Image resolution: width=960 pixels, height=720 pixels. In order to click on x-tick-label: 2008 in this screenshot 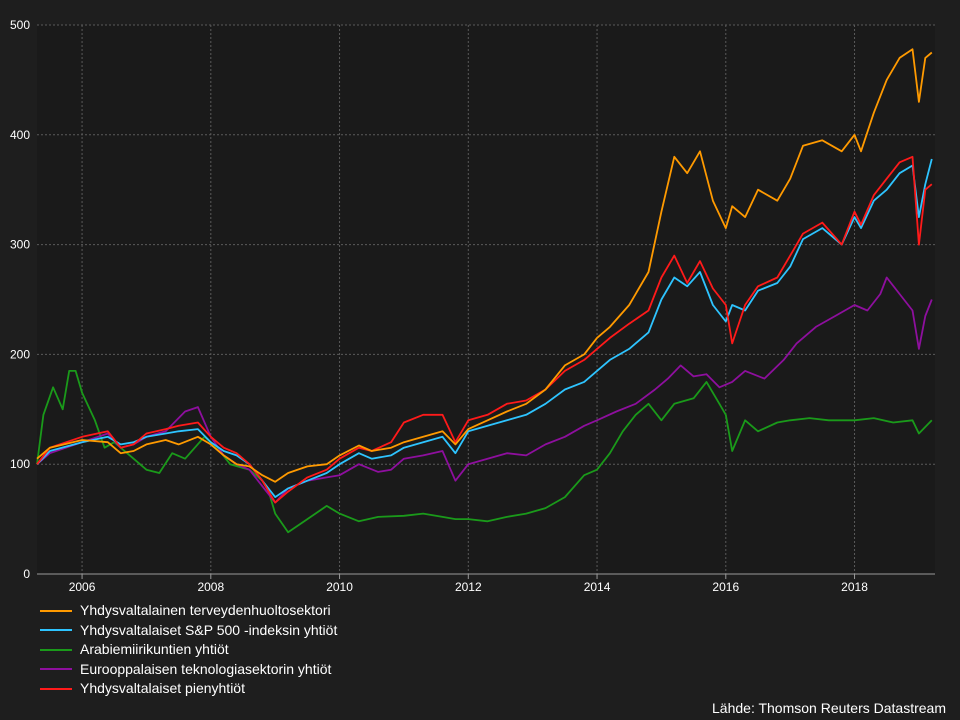, I will do `click(210, 587)`.